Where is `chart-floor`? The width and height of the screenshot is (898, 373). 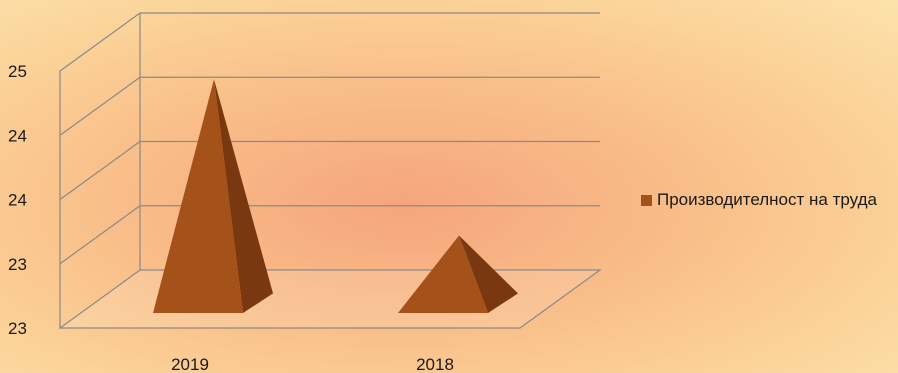
chart-floor is located at coordinates (330, 299).